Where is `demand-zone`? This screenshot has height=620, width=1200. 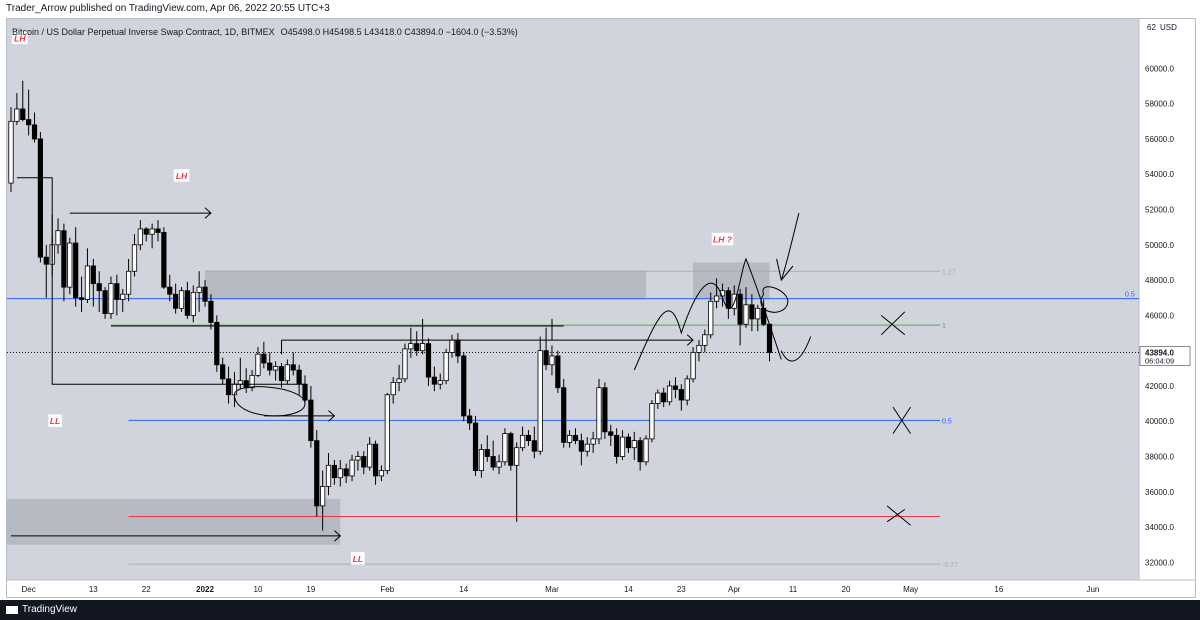 demand-zone is located at coordinates (174, 521).